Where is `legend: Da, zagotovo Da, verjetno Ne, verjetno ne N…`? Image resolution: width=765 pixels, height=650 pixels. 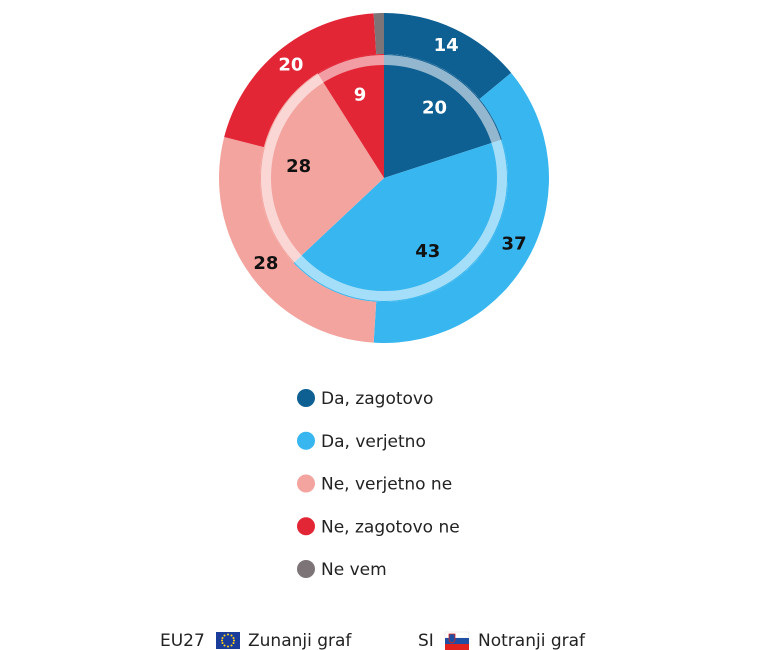 legend: Da, zagotovo Da, verjetno Ne, verjetno ne N… is located at coordinates (378, 484).